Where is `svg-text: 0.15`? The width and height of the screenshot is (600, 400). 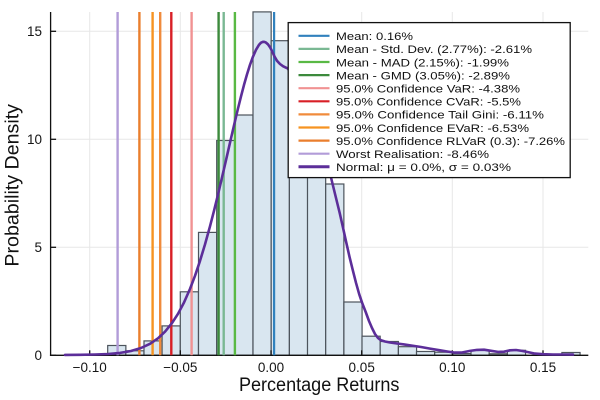 svg-text: 0.15 is located at coordinates (543, 367).